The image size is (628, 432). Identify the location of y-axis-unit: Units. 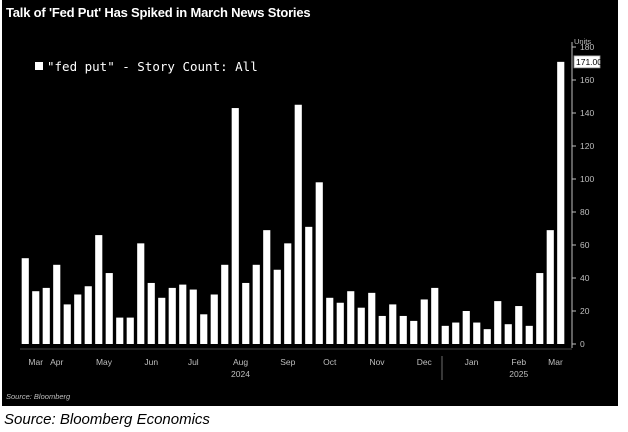
(582, 41).